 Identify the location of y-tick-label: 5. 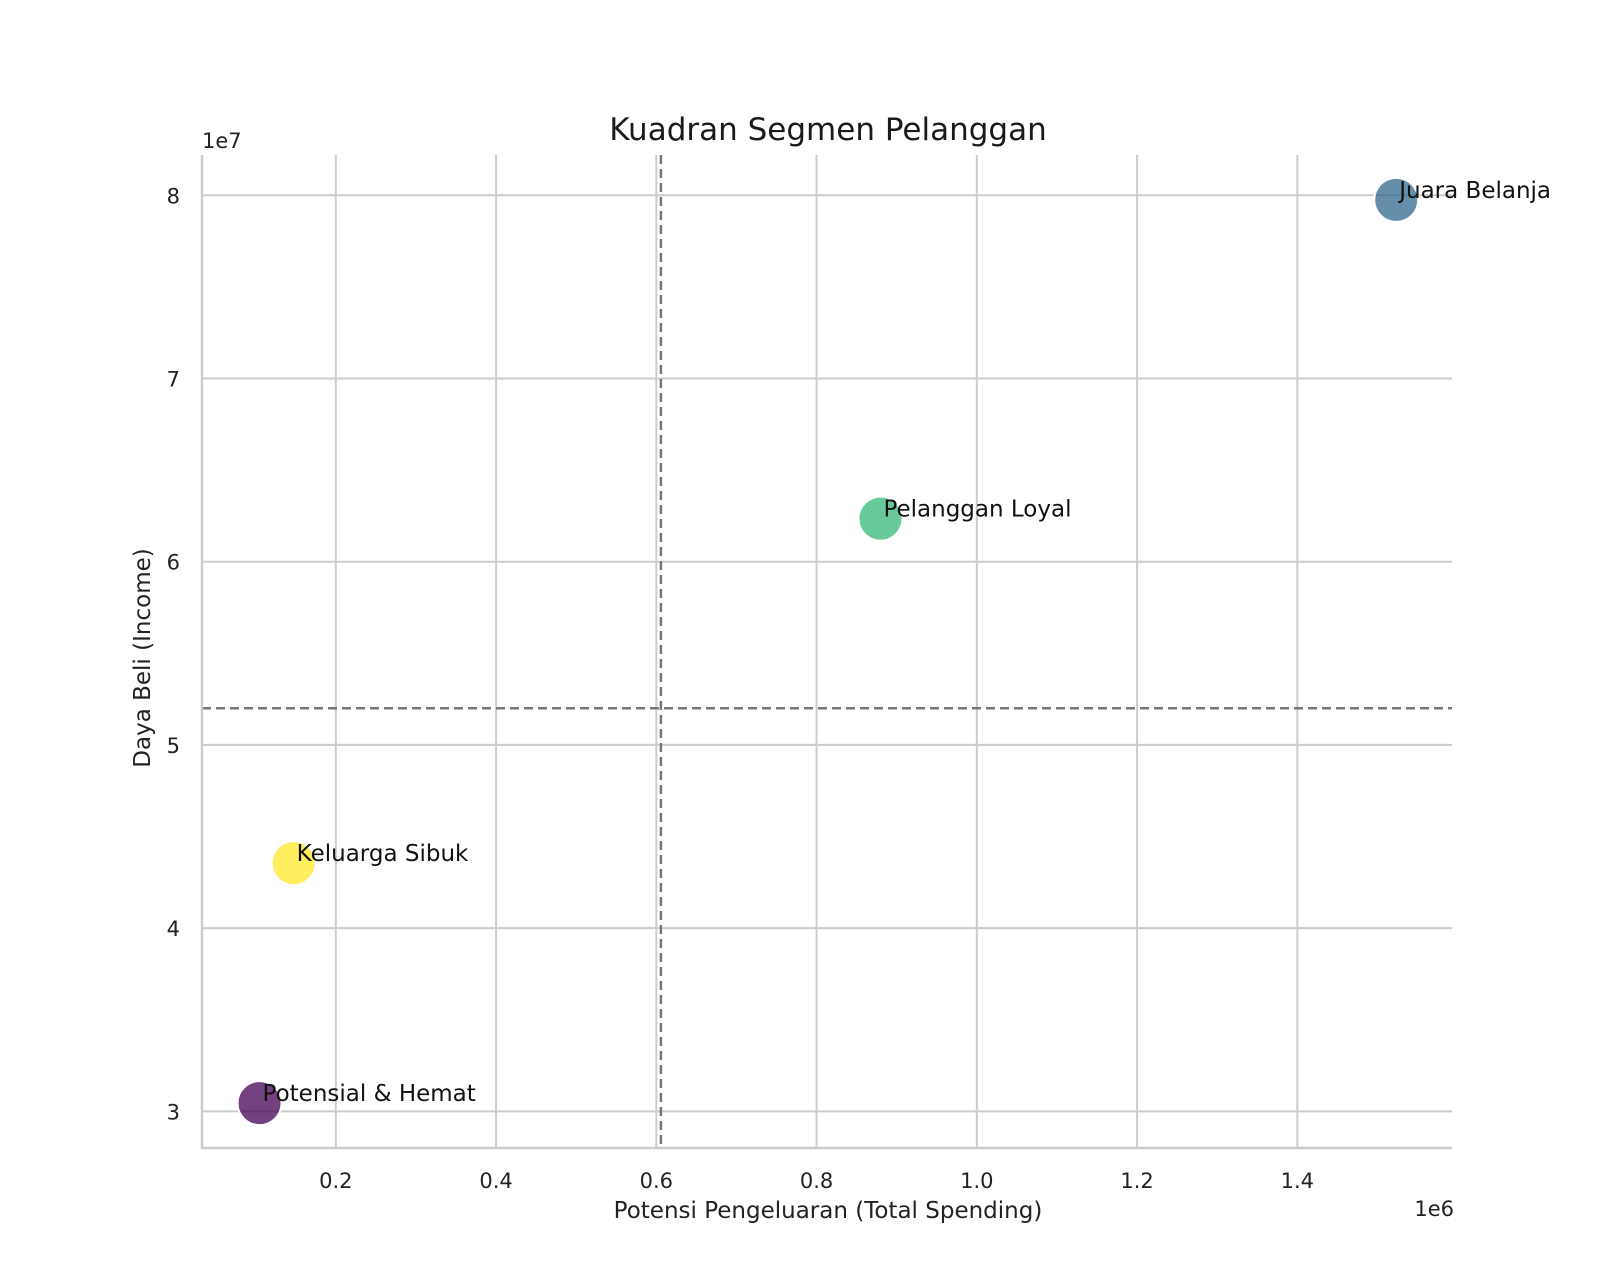
(173, 746).